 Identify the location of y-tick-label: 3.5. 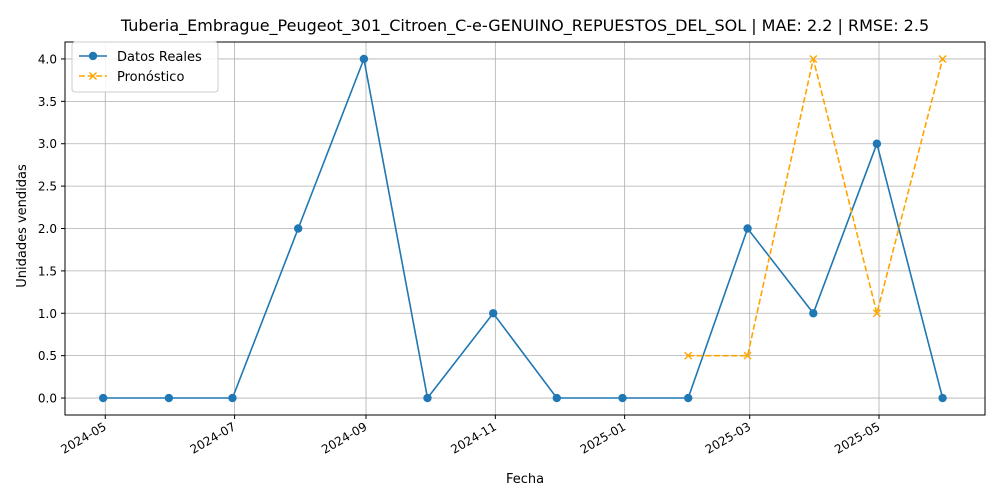
(47, 102).